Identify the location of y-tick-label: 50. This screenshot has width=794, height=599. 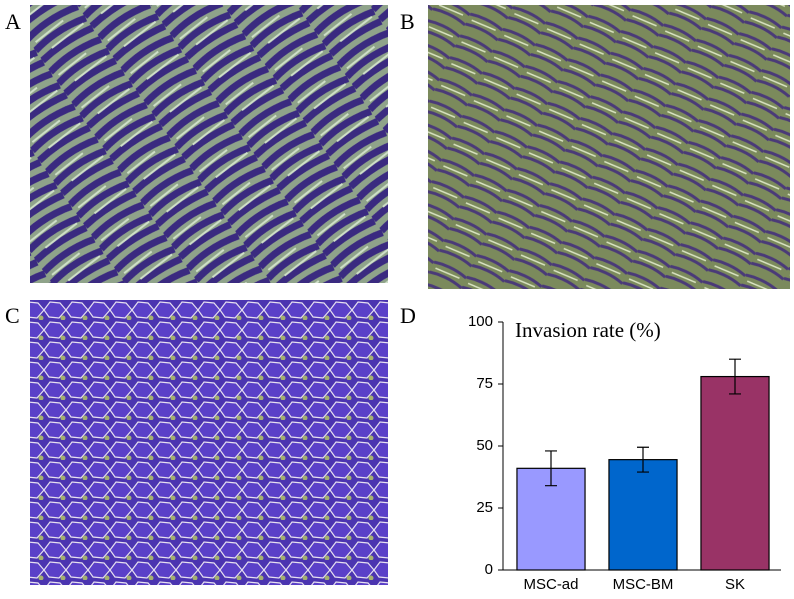
(484, 445).